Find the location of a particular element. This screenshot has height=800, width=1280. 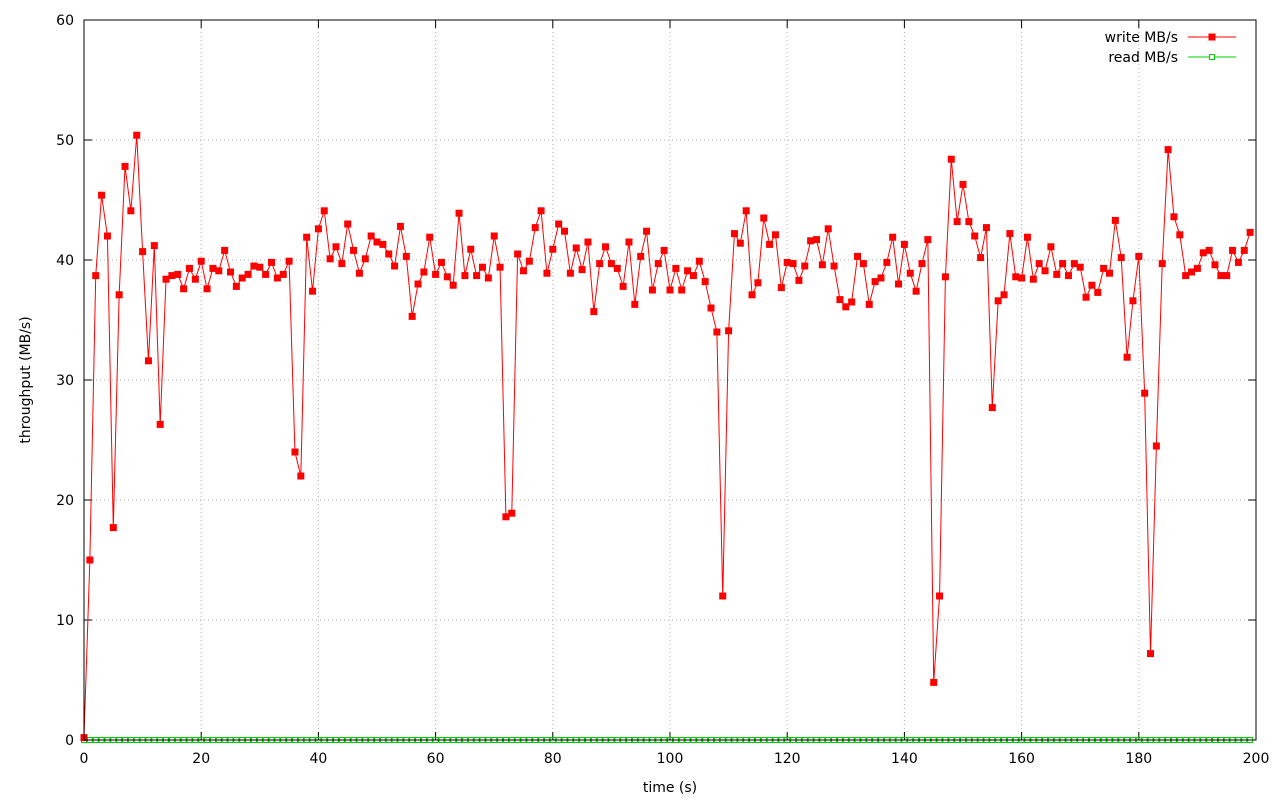

y-axis-title: throughput (MB/s) is located at coordinates (26, 379).